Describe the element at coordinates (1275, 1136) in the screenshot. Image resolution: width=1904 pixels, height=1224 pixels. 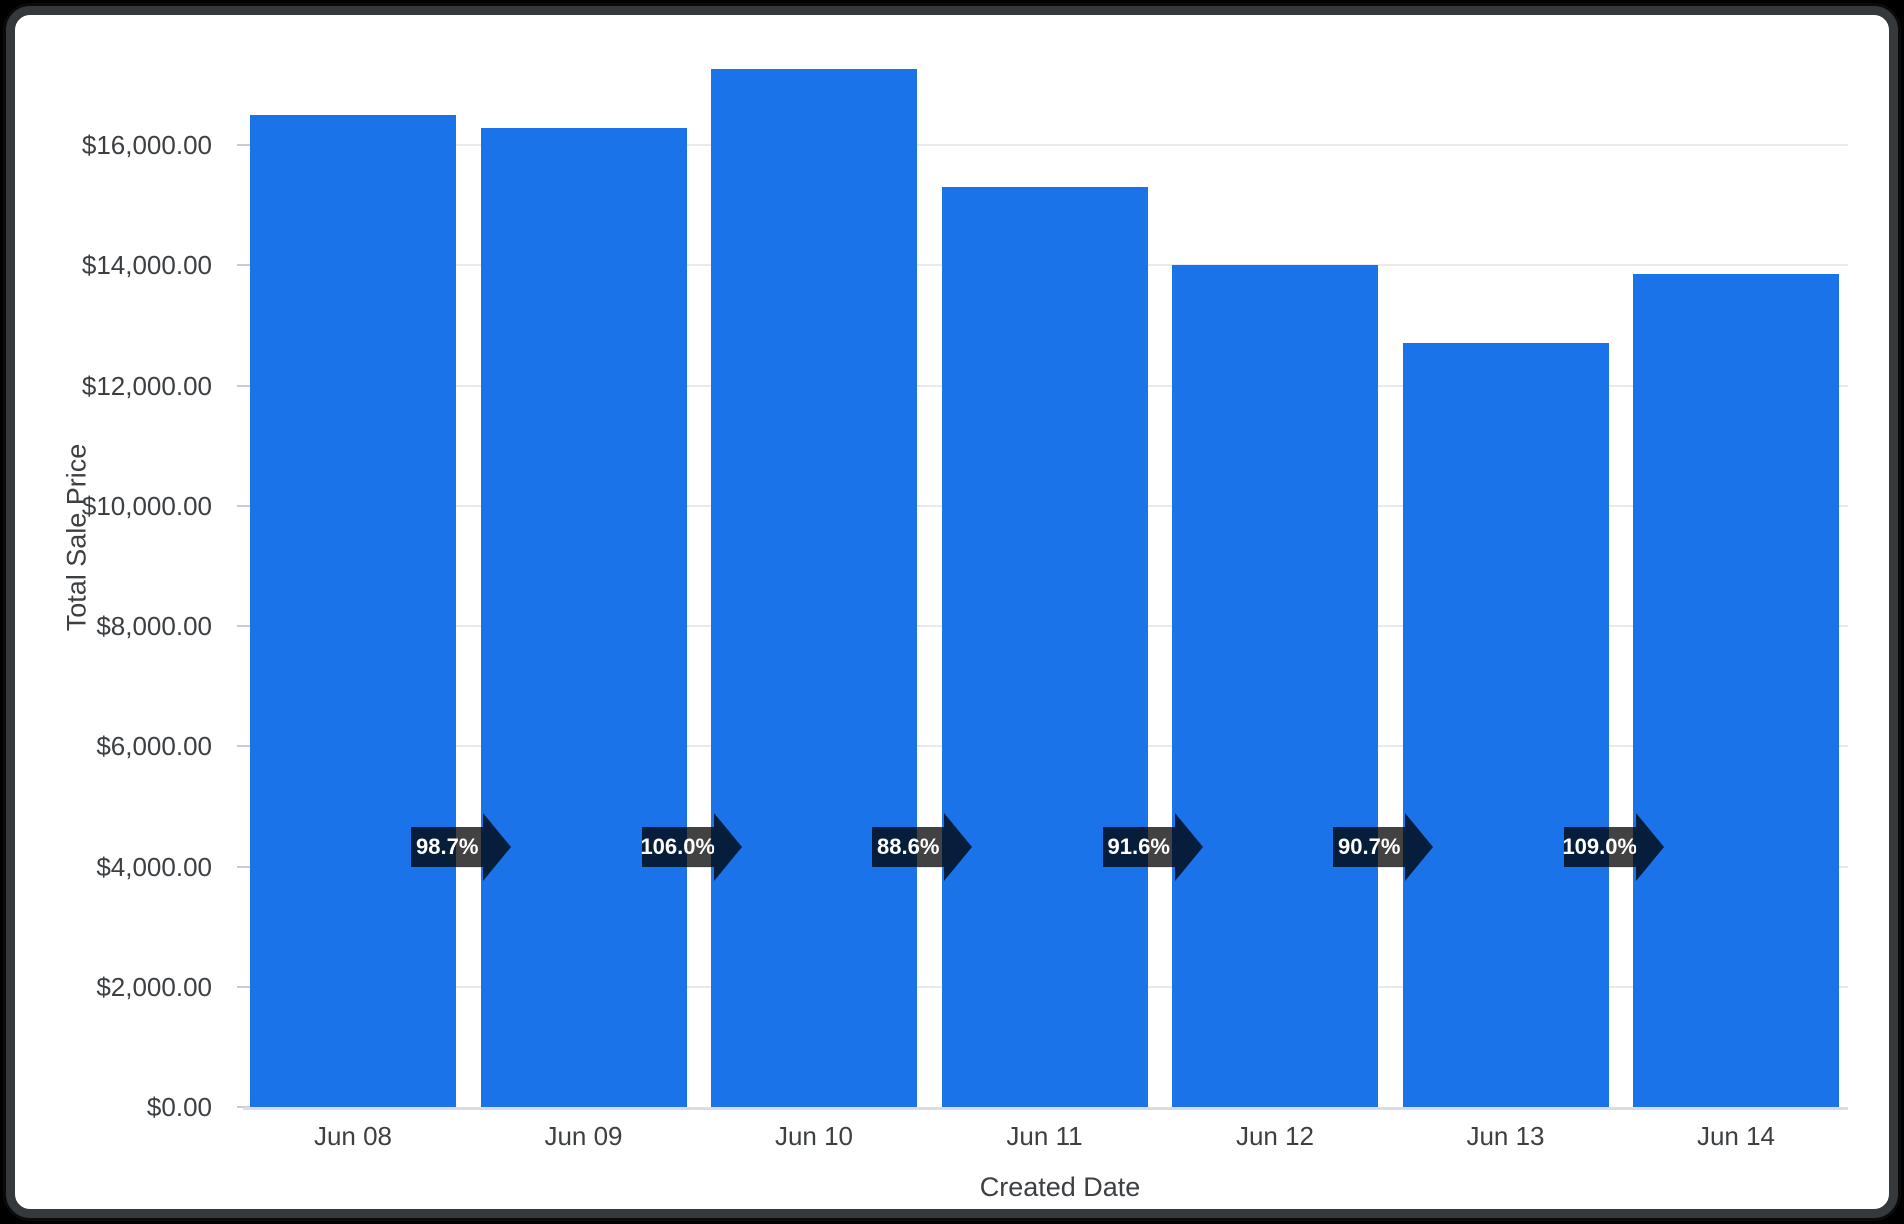
I see `x-tick-label: Jun 12` at that location.